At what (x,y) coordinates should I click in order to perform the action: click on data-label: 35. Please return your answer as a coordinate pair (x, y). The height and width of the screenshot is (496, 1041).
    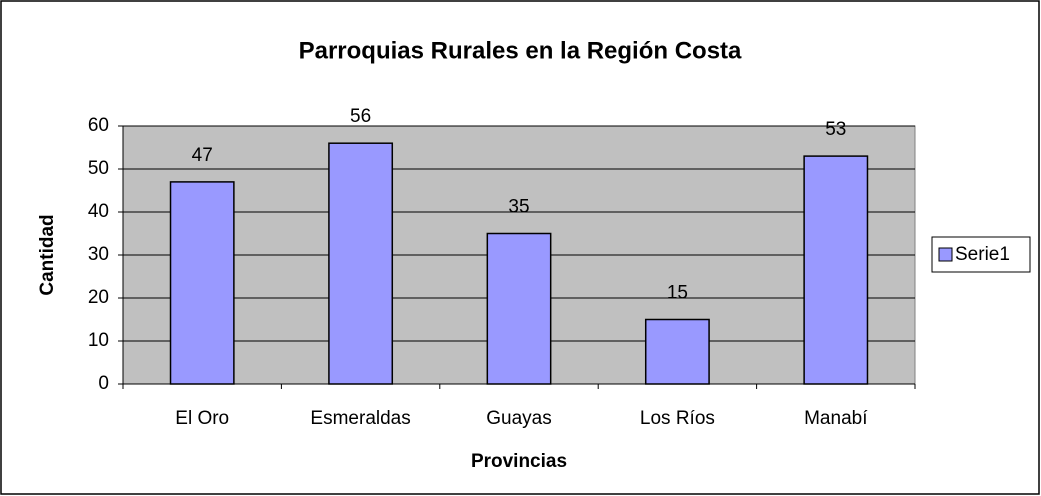
    Looking at the image, I should click on (518, 207).